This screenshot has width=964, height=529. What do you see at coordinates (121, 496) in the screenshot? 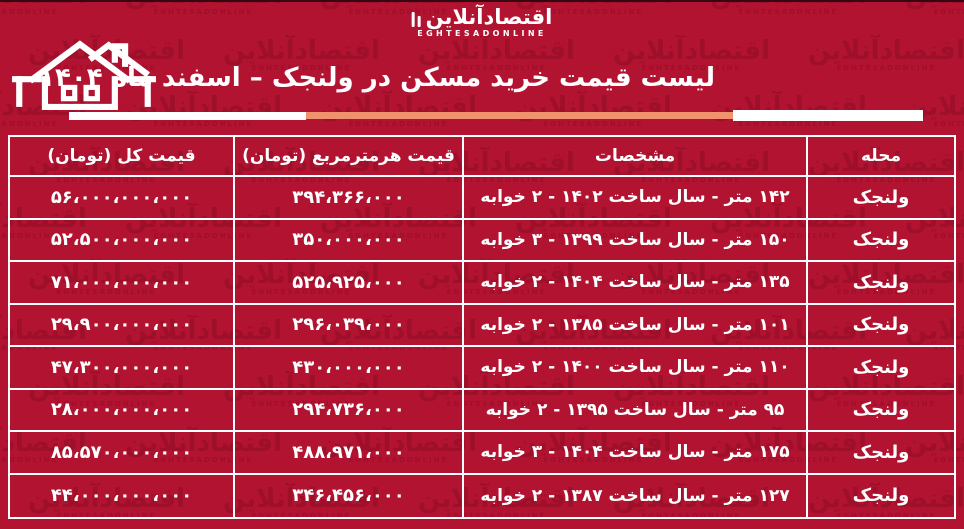
I see `total-price-cell: ۴۴،۰۰۰،۰۰۰،۰۰۰` at bounding box center [121, 496].